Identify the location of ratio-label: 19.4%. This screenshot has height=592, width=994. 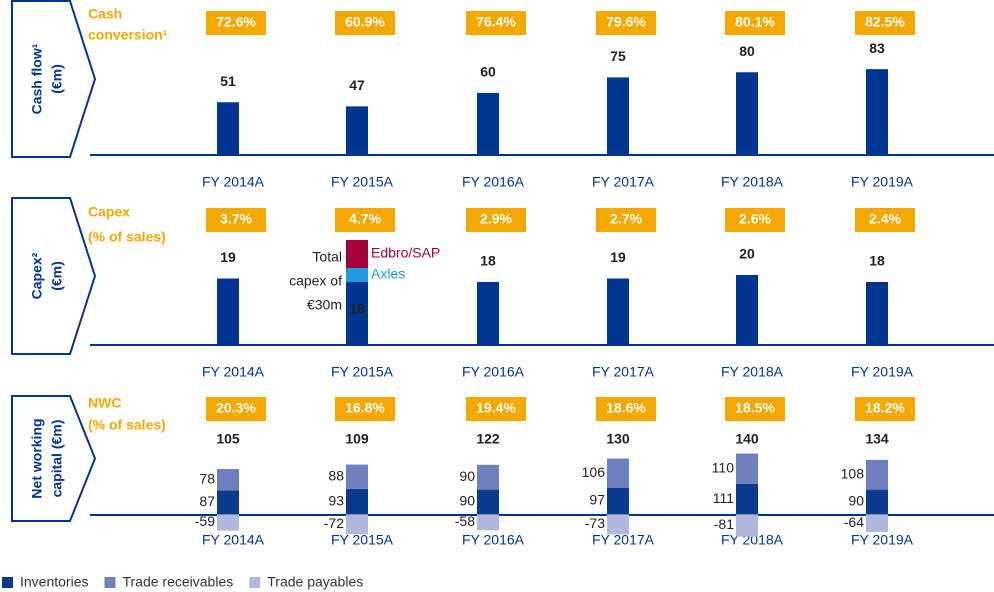
(496, 408).